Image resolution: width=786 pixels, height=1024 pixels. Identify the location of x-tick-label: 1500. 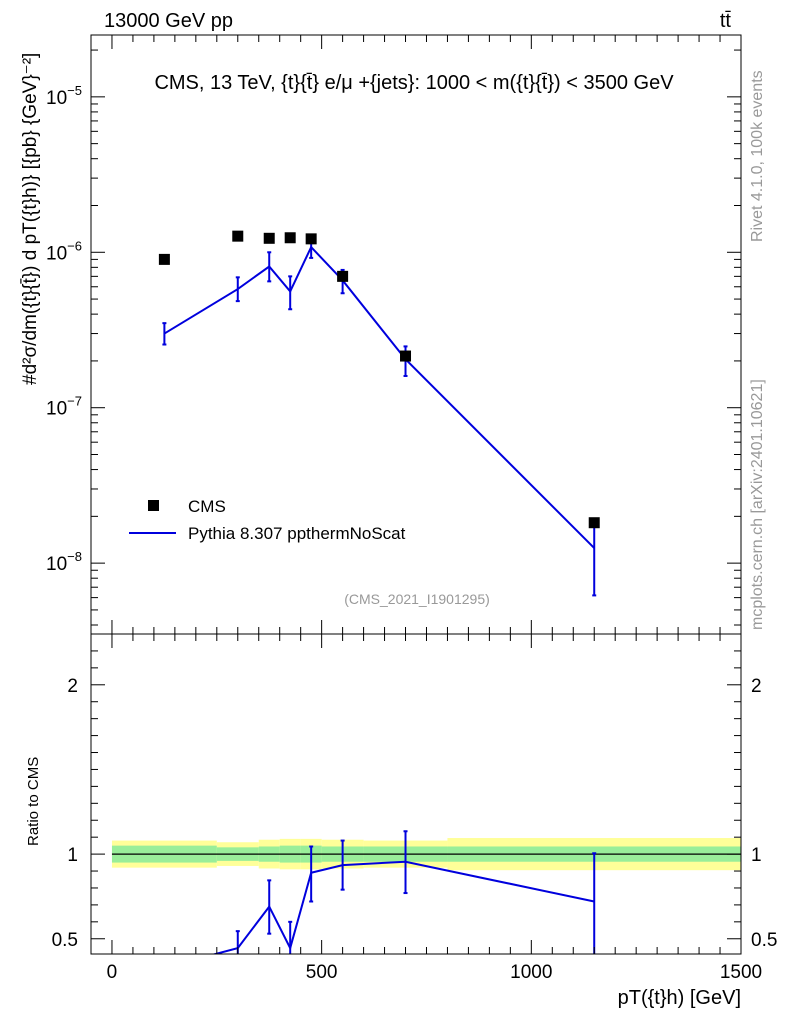
(741, 972).